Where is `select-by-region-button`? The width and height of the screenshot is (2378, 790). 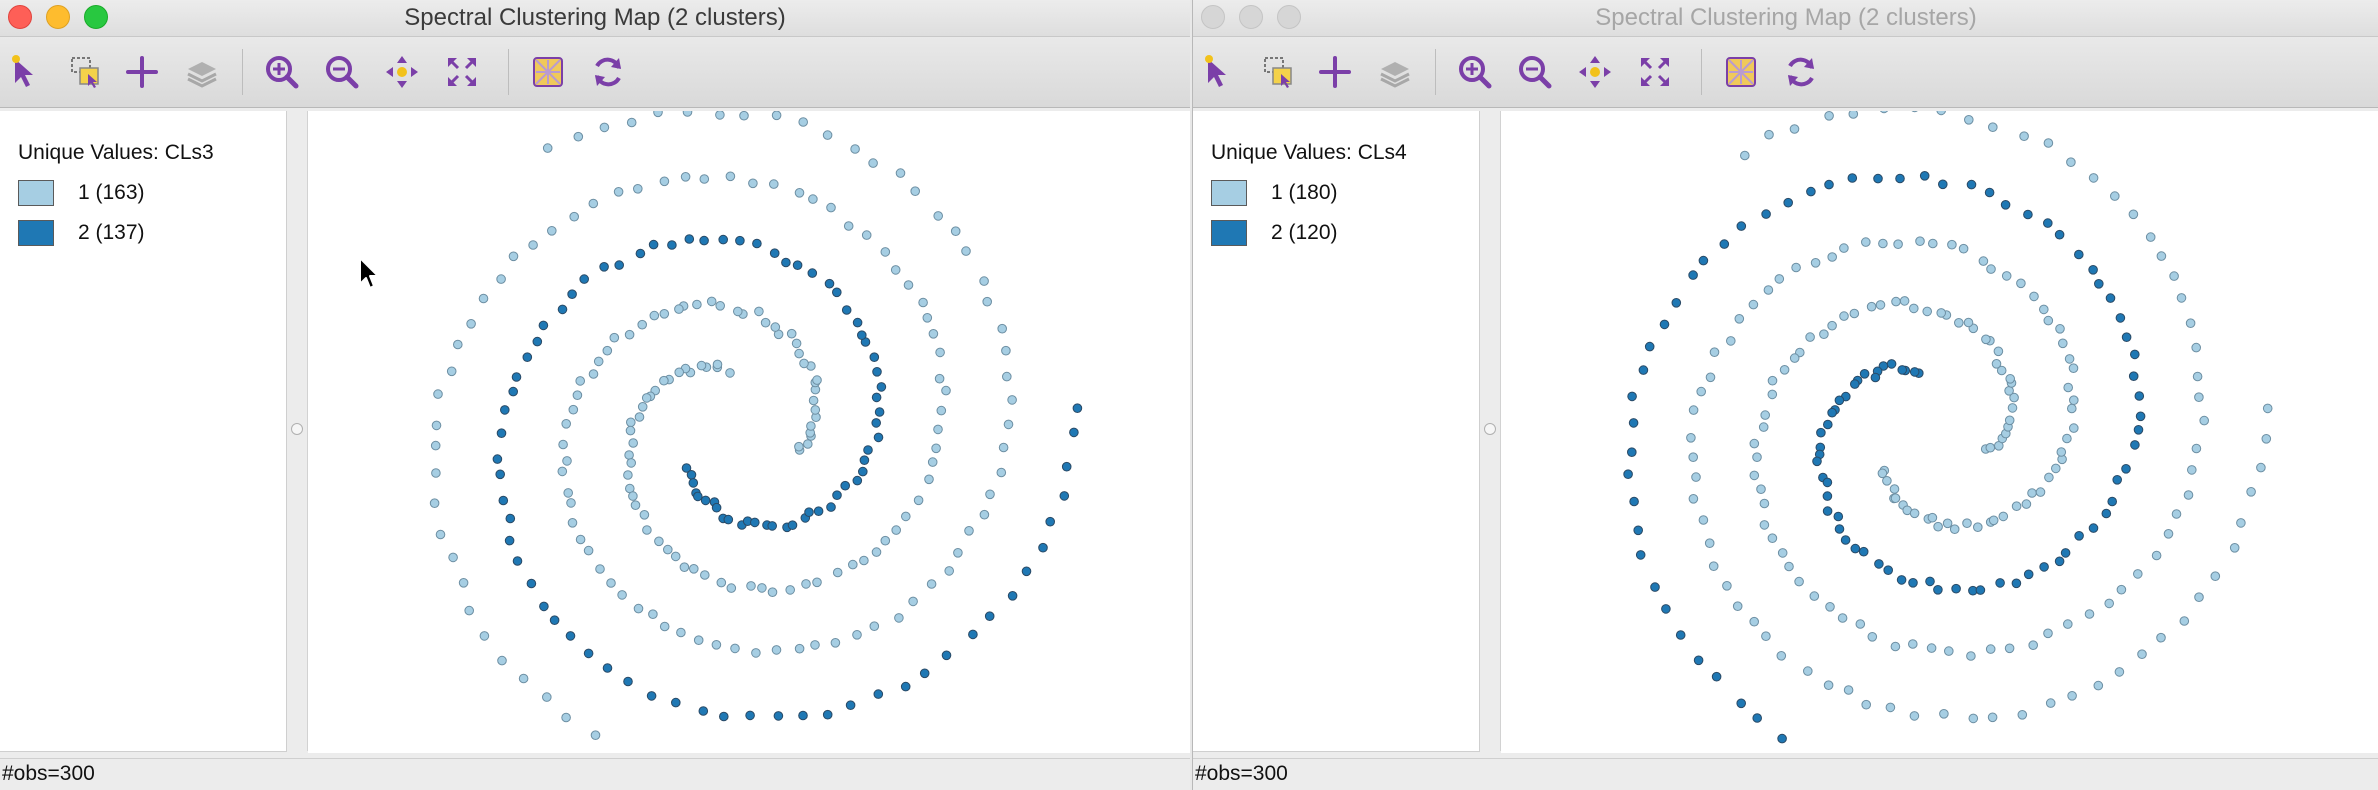
select-by-region-button is located at coordinates (86, 72).